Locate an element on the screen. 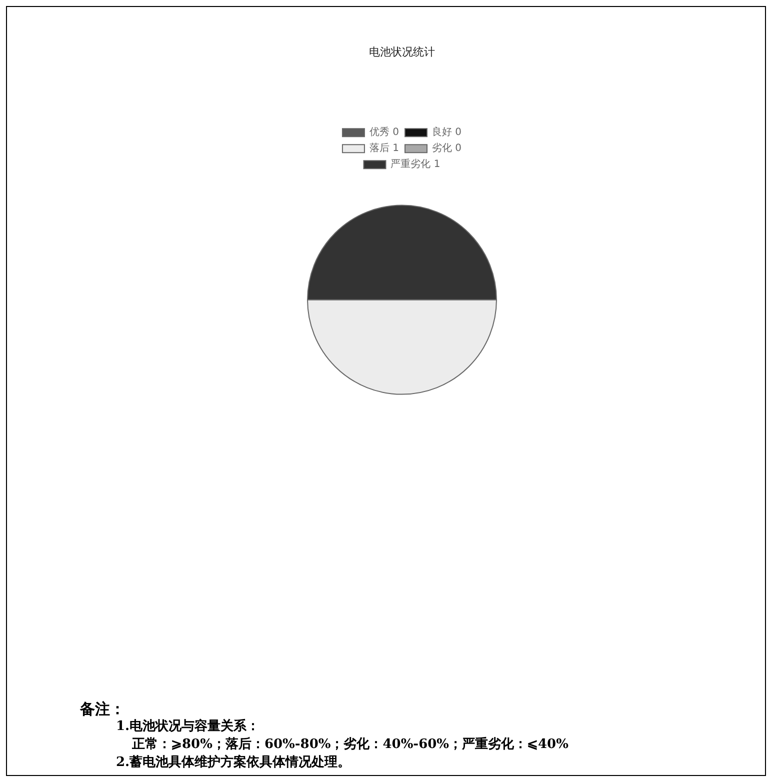 This screenshot has height=781, width=772. chart-title: 电池状况统计 is located at coordinates (402, 51).